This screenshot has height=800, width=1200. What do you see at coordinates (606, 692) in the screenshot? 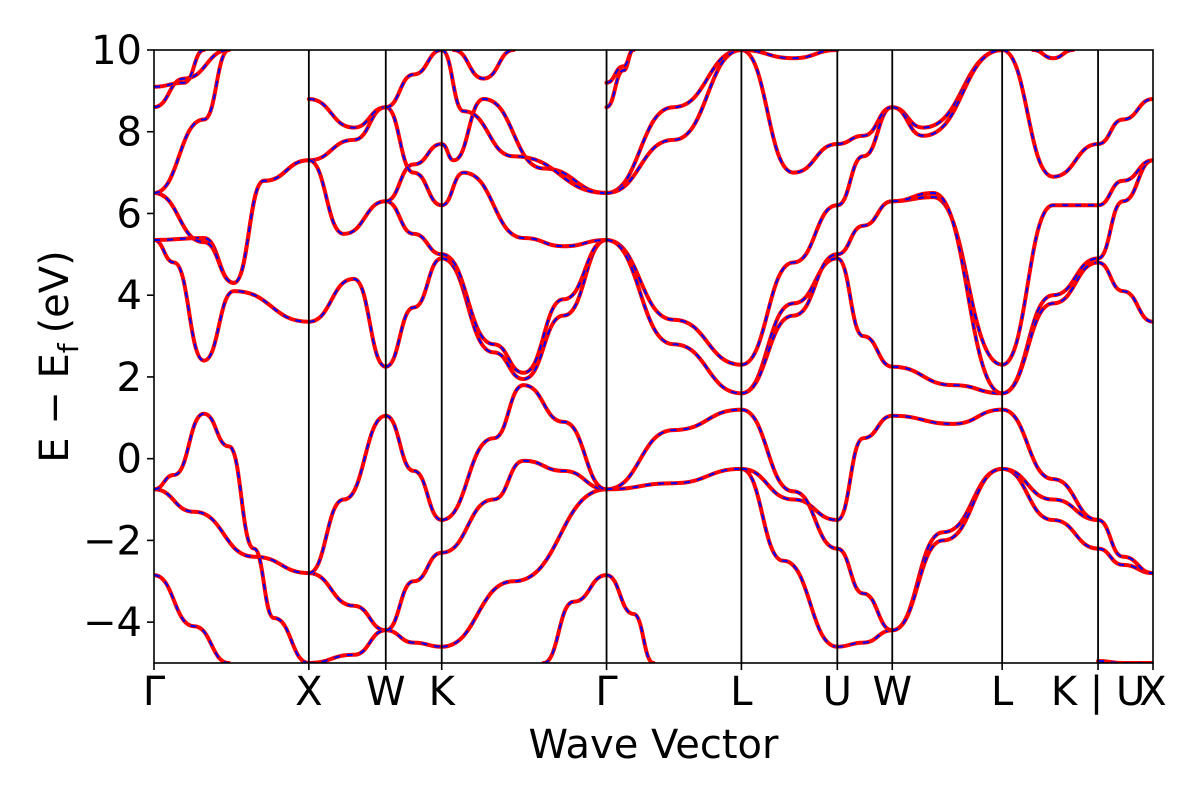
I see `x-tick-label-4: Γ` at bounding box center [606, 692].